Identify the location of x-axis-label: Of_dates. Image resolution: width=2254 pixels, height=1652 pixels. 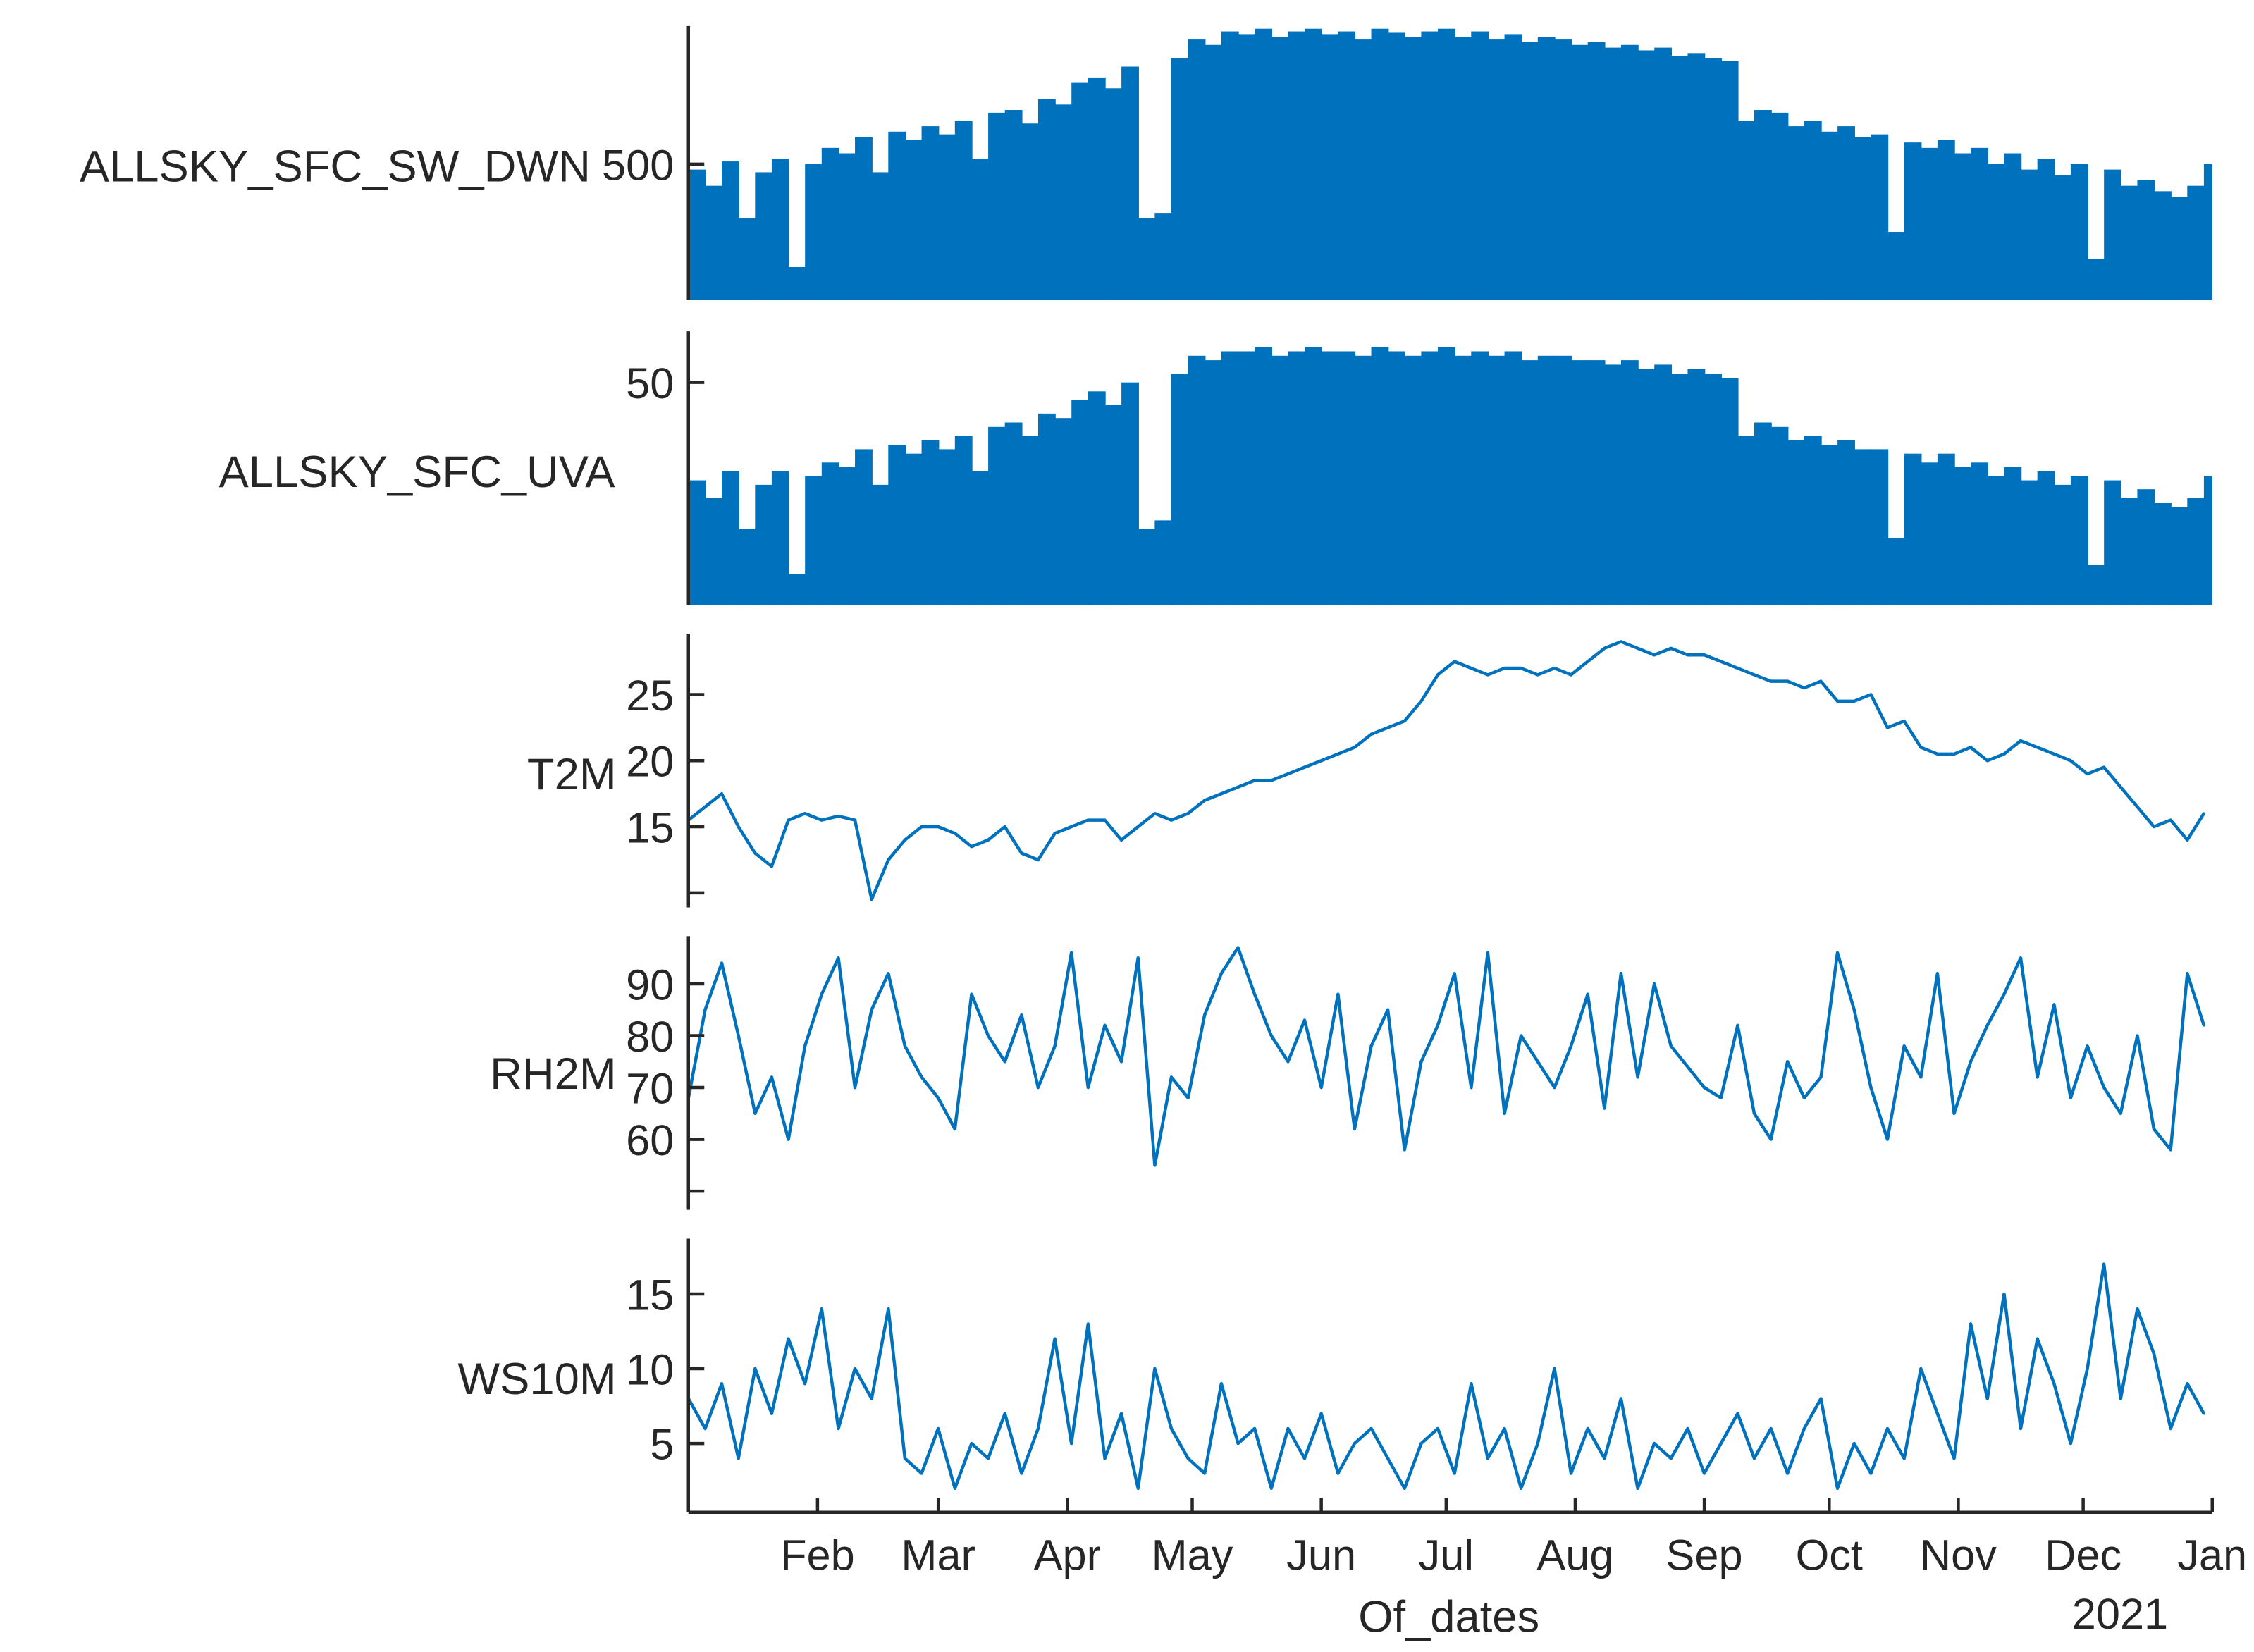
(1448, 1617).